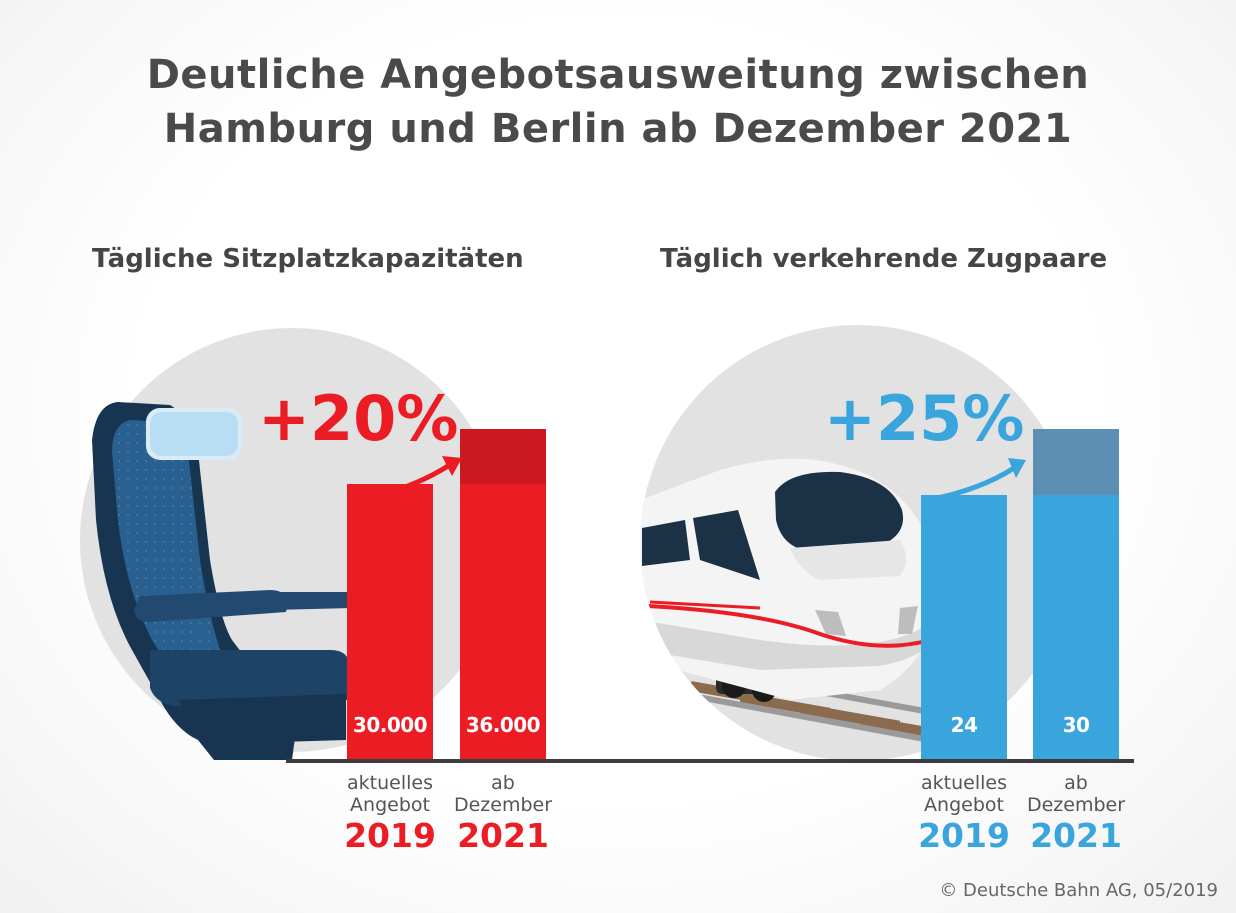 This screenshot has width=1236, height=913. I want to click on train-icon, so click(800, 600).